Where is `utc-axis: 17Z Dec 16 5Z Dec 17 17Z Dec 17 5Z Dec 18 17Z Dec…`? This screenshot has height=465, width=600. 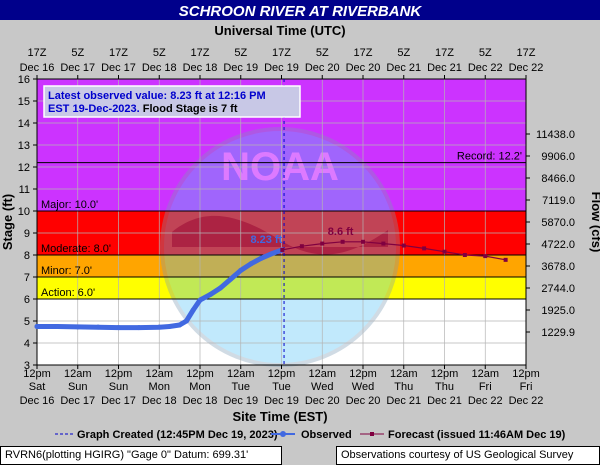
utc-axis: 17Z Dec 16 5Z Dec 17 17Z Dec 17 5Z Dec 18 17Z Dec… is located at coordinates (282, 63).